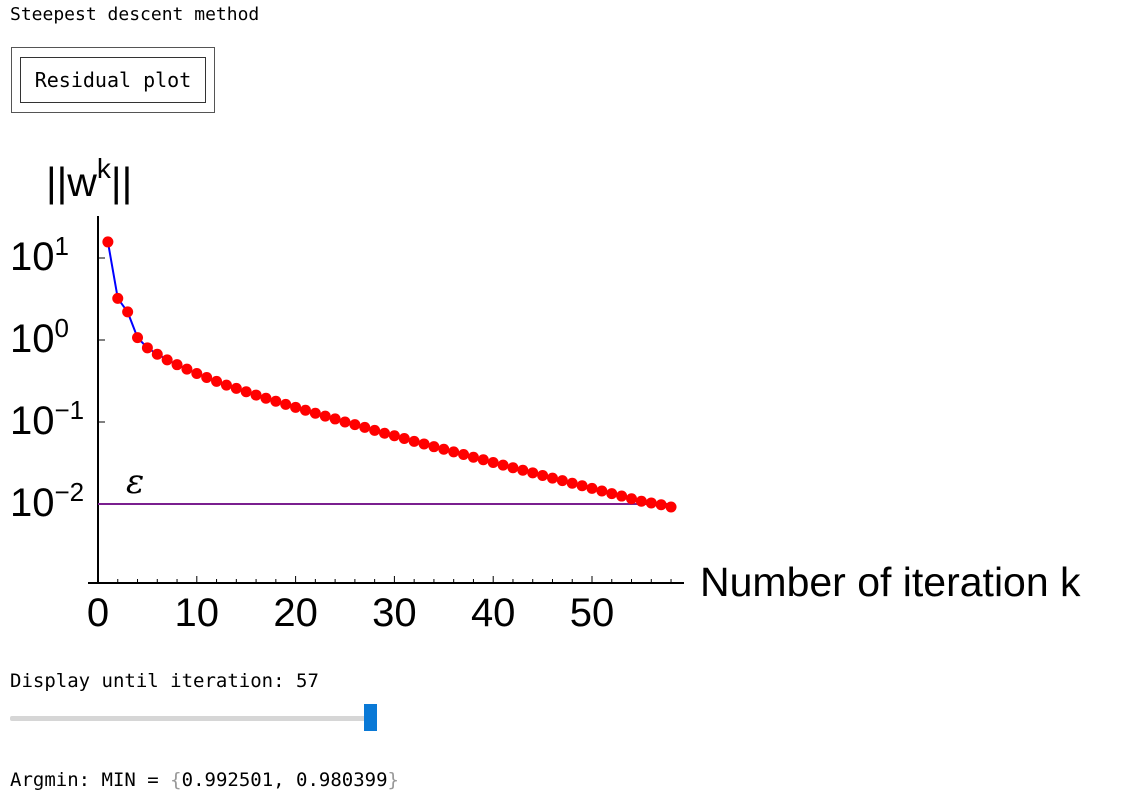 This screenshot has height=806, width=1126. Describe the element at coordinates (176, 780) in the screenshot. I see `argmin-open-brace: {` at that location.